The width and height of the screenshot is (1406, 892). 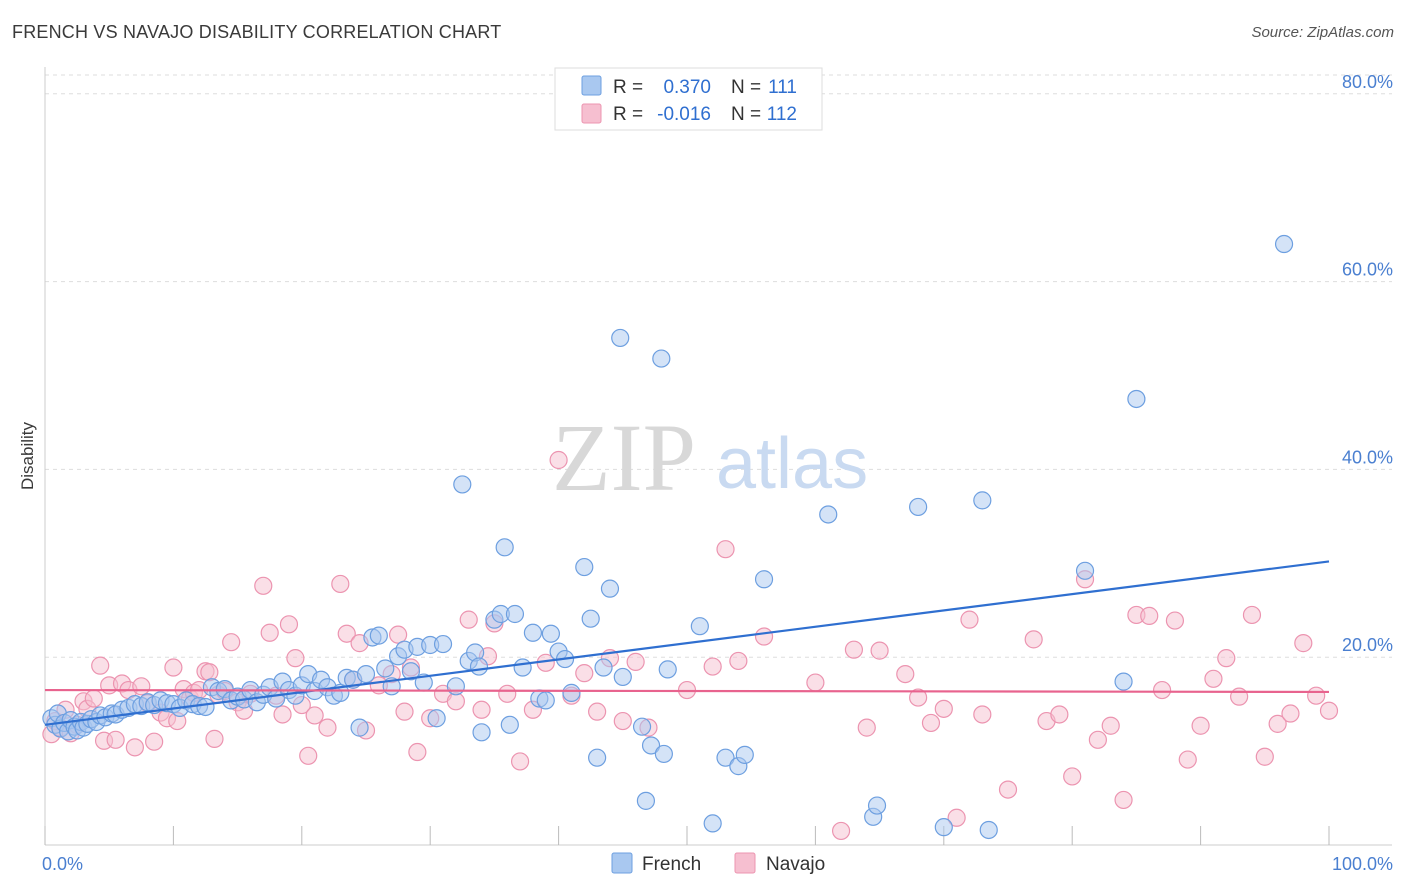 What do you see at coordinates (1367, 270) in the screenshot?
I see `y-tick-label: 60.0%` at bounding box center [1367, 270].